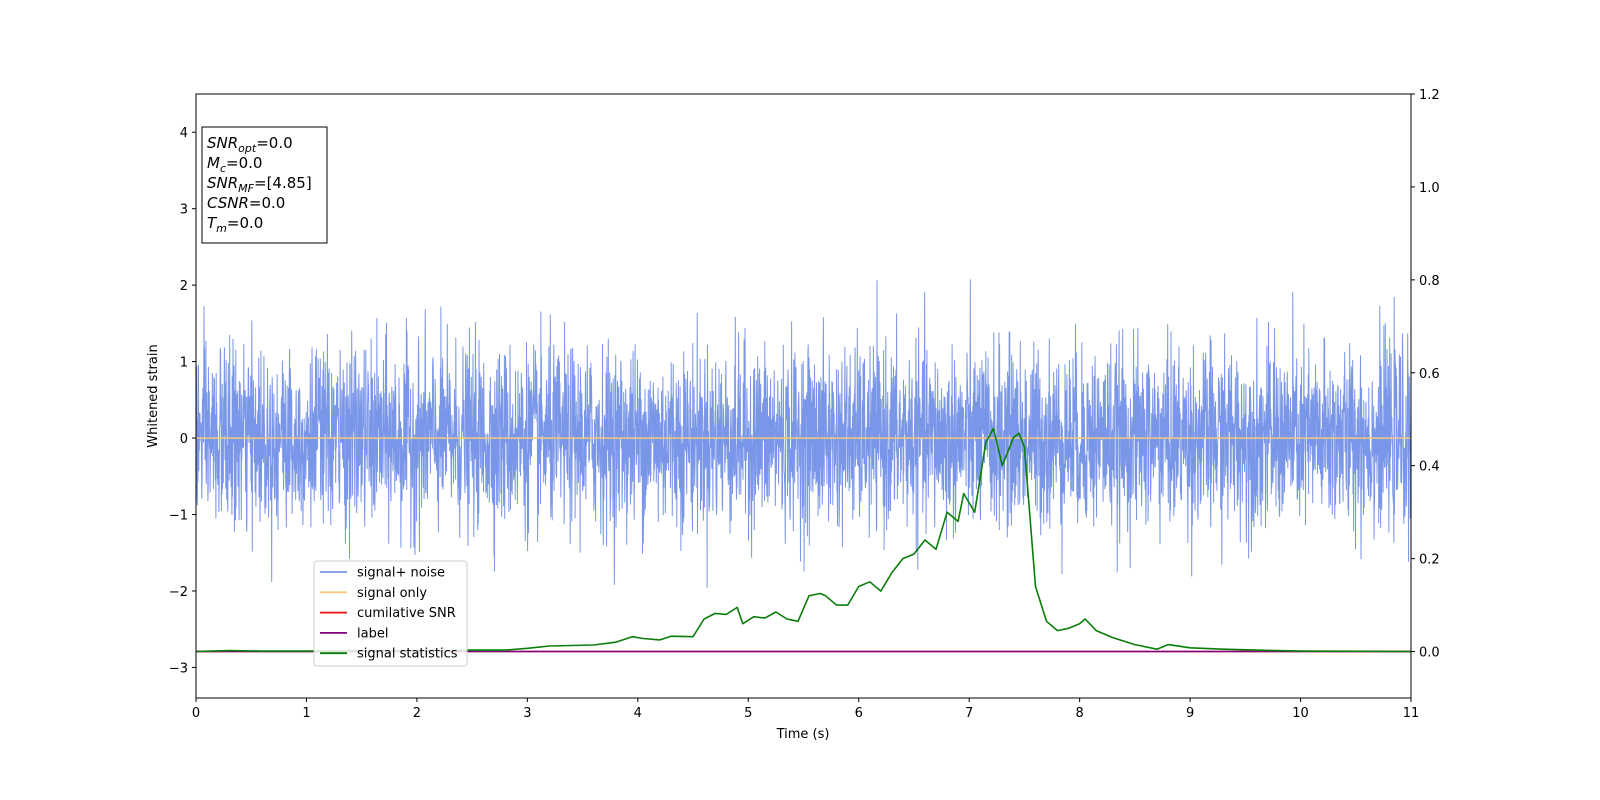 This screenshot has height=800, width=1600. I want to click on legend-entry-label: signal statistics, so click(407, 654).